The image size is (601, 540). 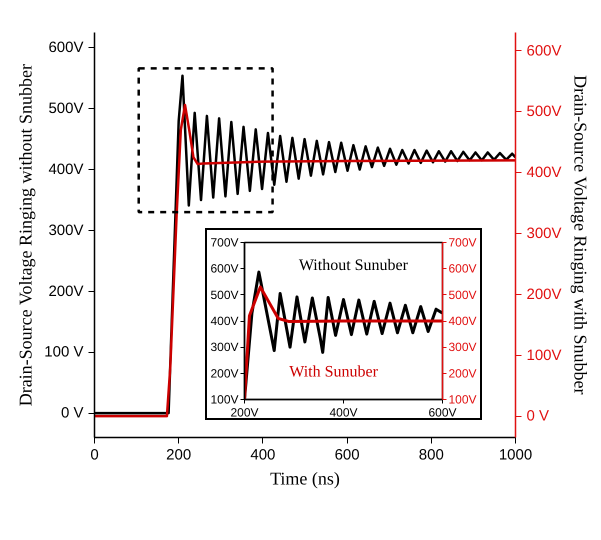 What do you see at coordinates (263, 455) in the screenshot?
I see `x-tick-label: 400` at bounding box center [263, 455].